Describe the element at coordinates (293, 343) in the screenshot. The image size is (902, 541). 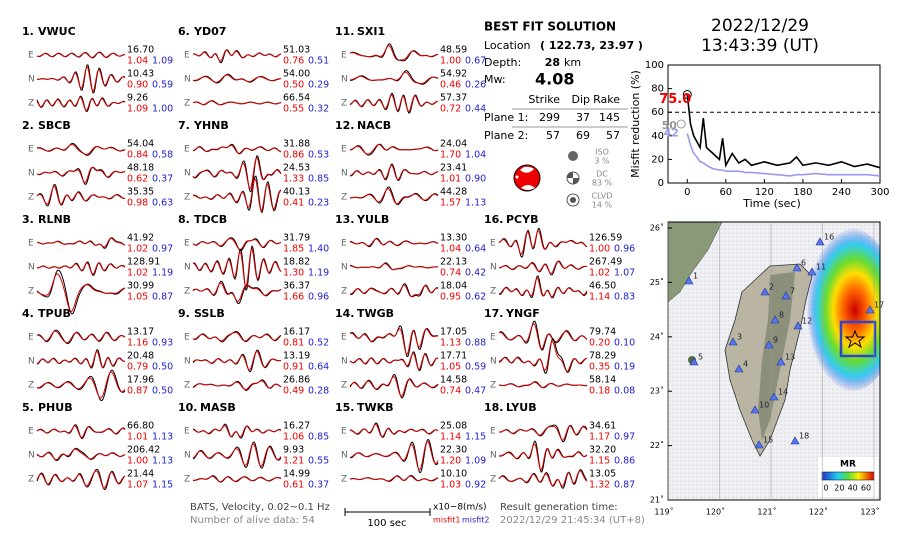
I see `misfit1: 0.81` at that location.